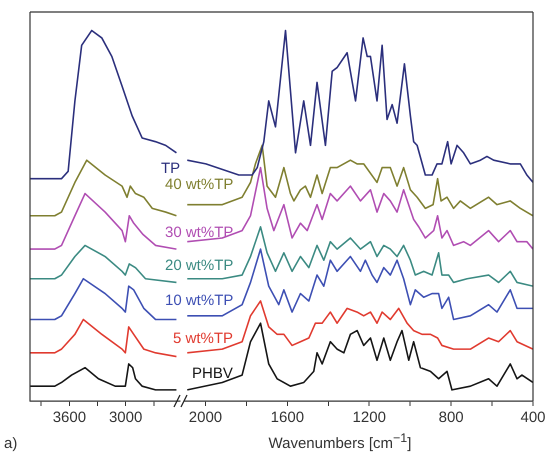  I want to click on series-label: 20 wt%TP, so click(199, 265).